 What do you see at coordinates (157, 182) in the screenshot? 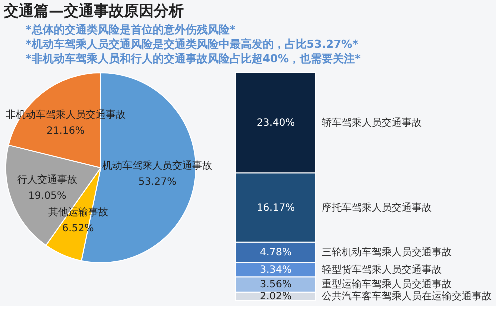
I see `data-label: 53.27%` at bounding box center [157, 182].